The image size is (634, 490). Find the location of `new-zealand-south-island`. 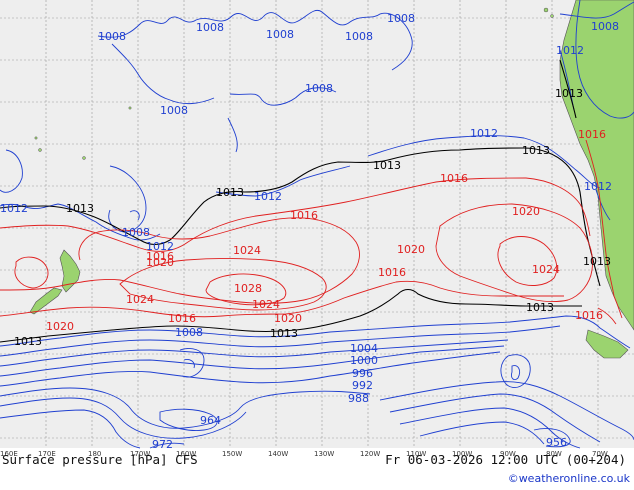

new-zealand-south-island is located at coordinates (46, 301).